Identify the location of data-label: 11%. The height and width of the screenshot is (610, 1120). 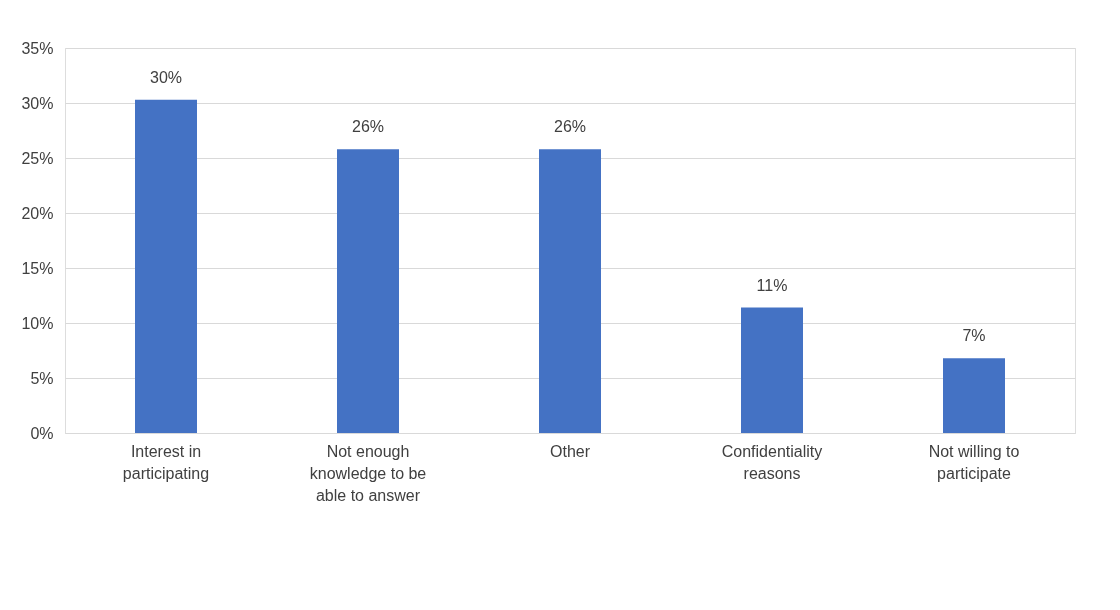
(772, 285).